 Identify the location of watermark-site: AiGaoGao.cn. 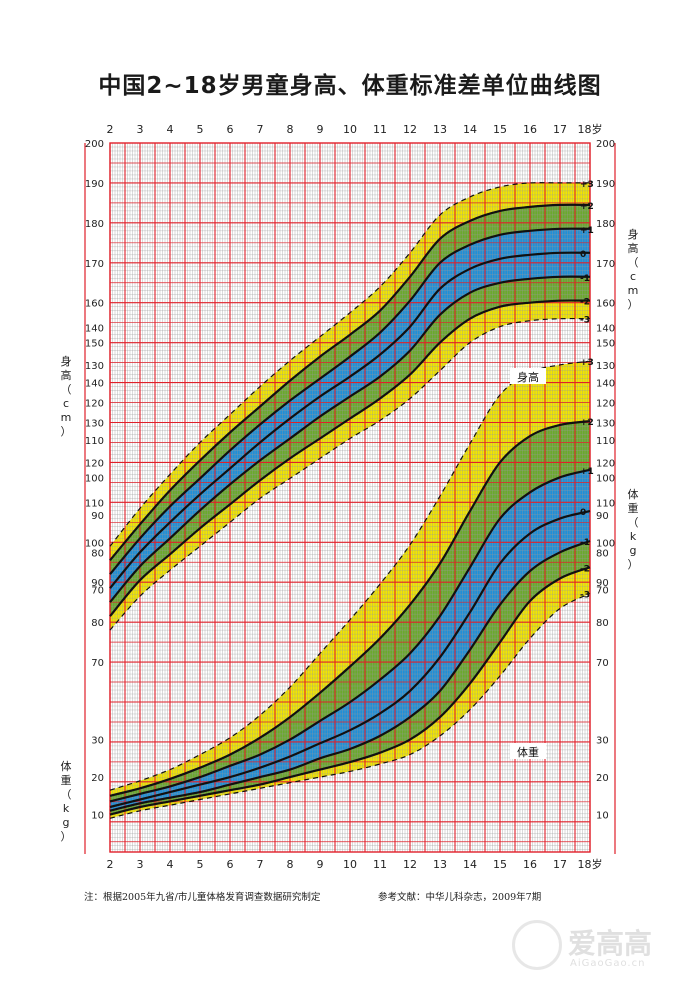
(608, 963).